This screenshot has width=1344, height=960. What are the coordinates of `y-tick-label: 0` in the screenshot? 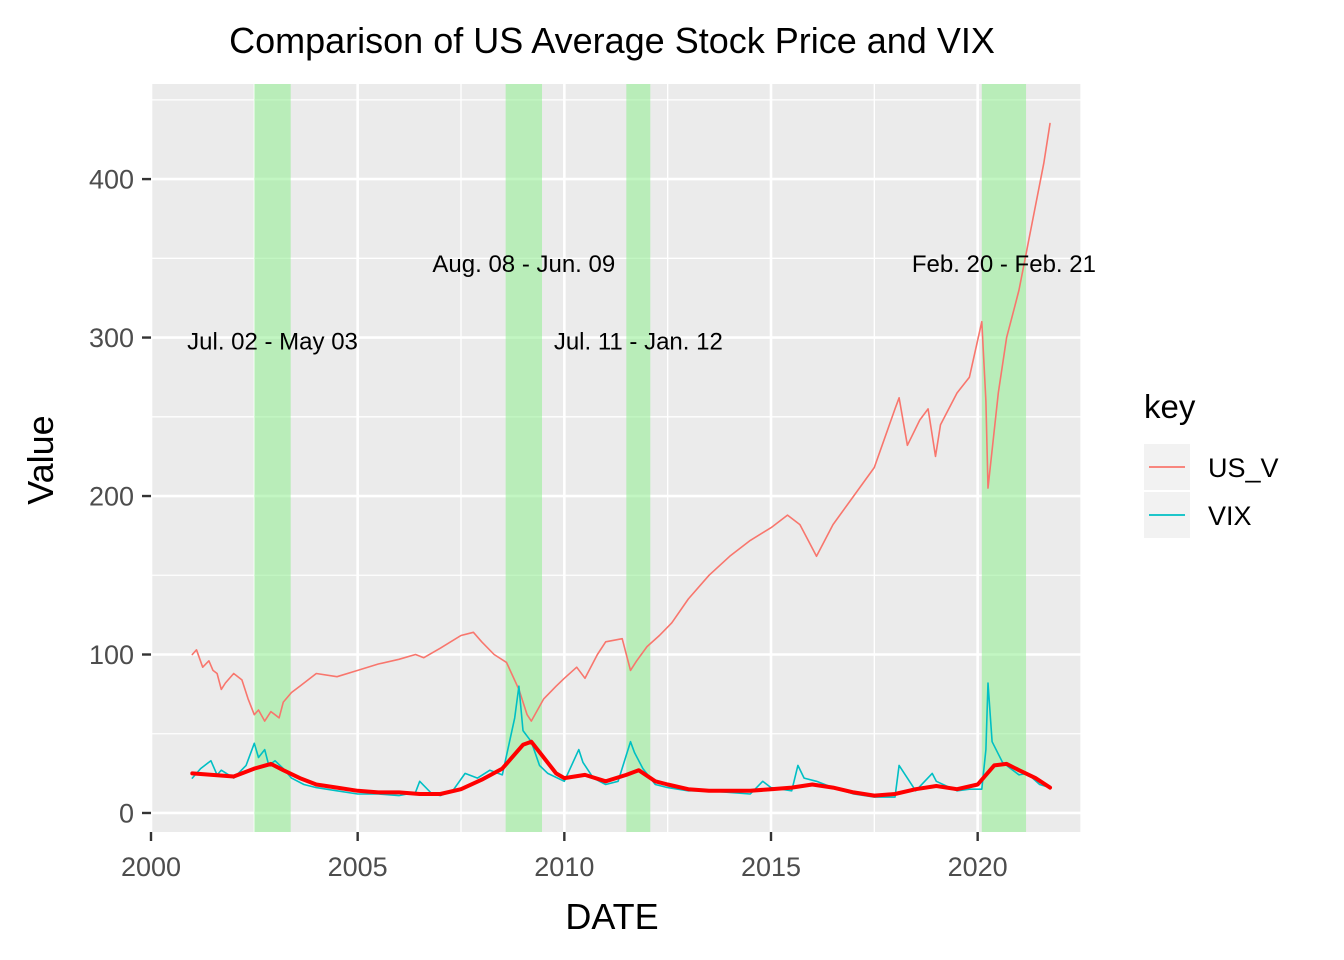 It's located at (126, 813).